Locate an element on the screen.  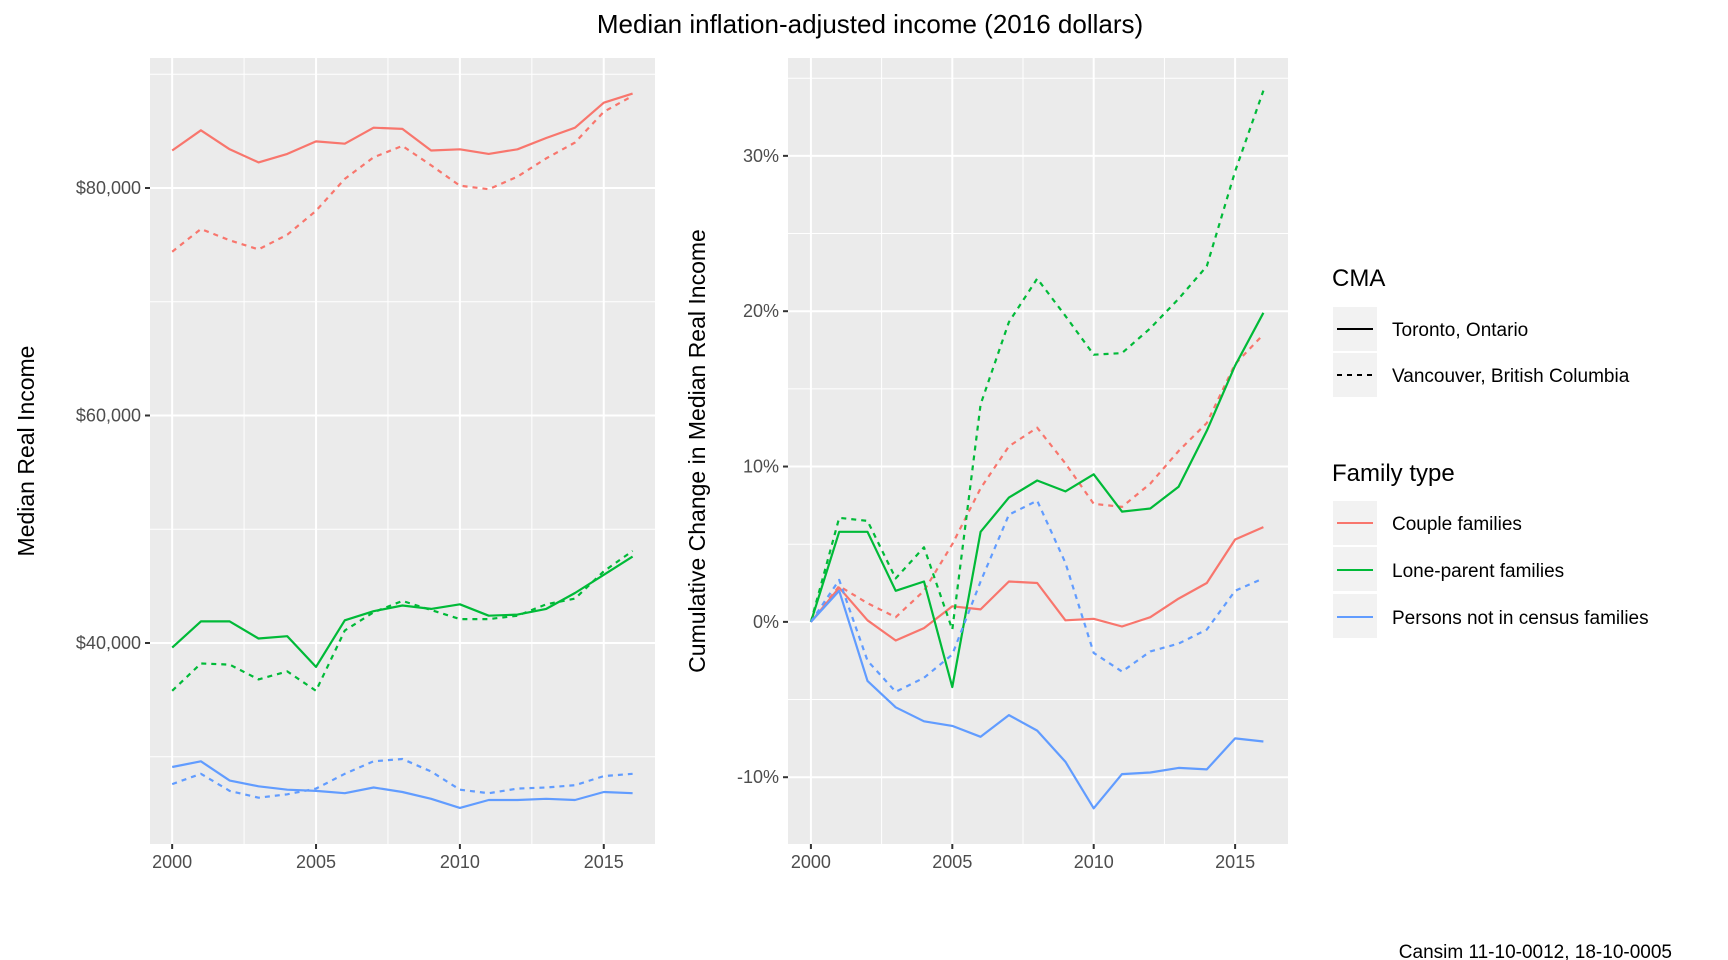
legend-label-couple: Couple families is located at coordinates (1457, 524).